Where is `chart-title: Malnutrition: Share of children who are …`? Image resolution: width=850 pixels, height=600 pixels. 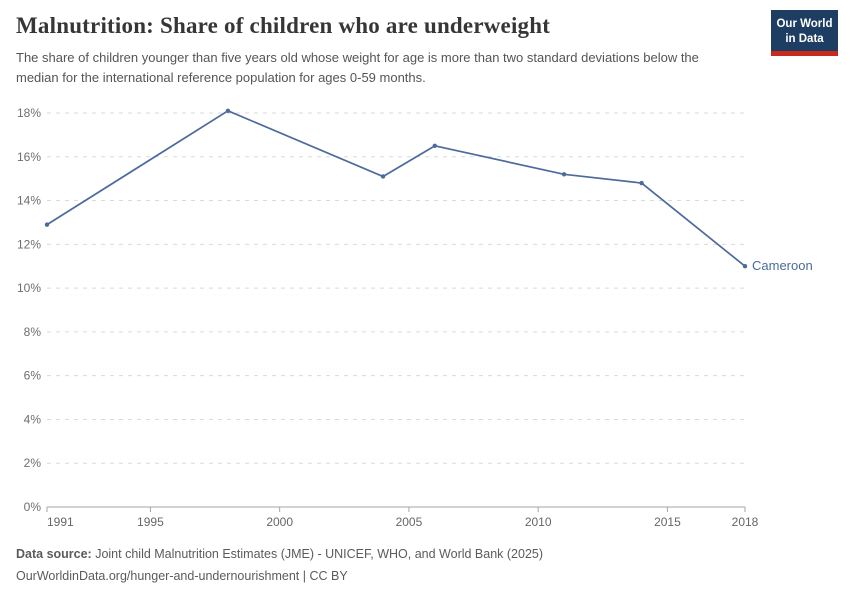
chart-title: Malnutrition: Share of children who are … is located at coordinates (283, 25).